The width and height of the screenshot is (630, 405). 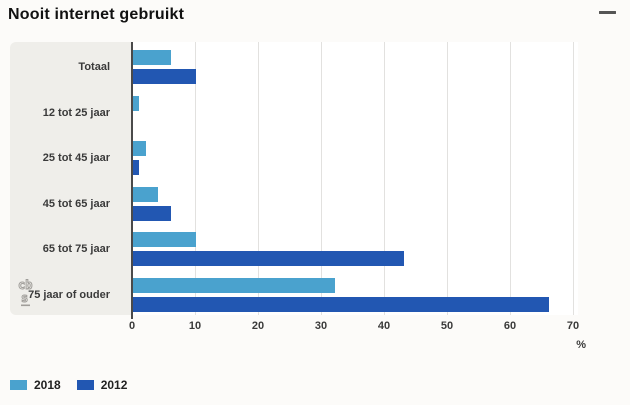 I want to click on category-label: 65 tot 75 jaar, so click(x=76, y=249).